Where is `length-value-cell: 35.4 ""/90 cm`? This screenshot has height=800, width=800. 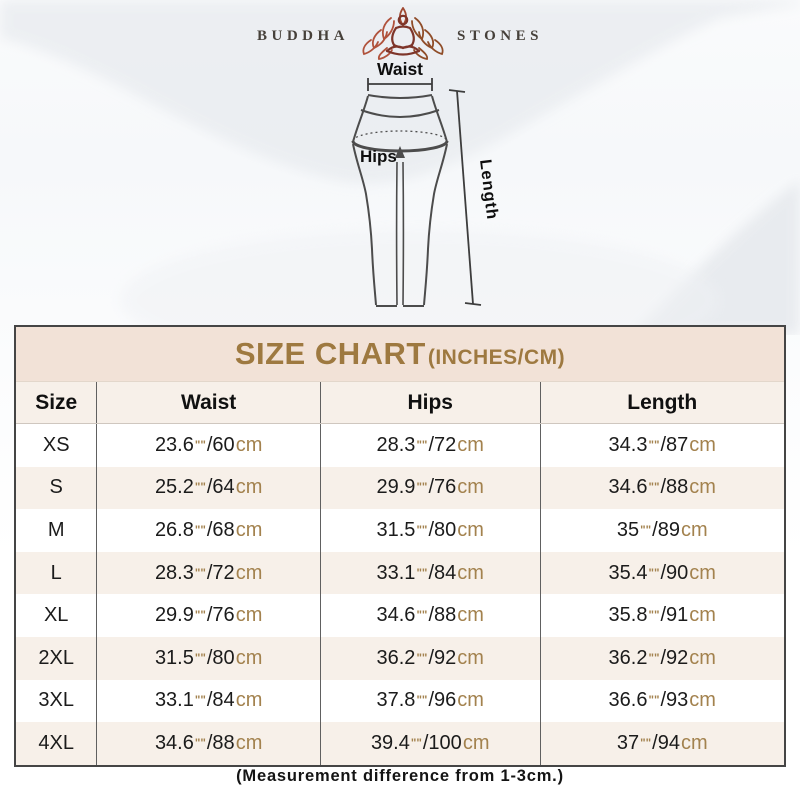 length-value-cell: 35.4 ""/90 cm is located at coordinates (662, 572).